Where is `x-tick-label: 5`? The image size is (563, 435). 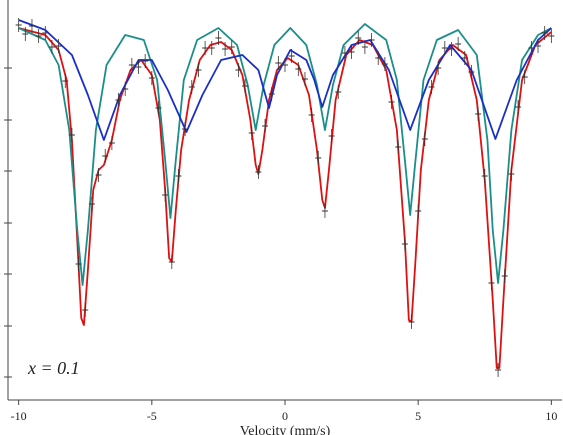
x-tick-label: 5 is located at coordinates (418, 416).